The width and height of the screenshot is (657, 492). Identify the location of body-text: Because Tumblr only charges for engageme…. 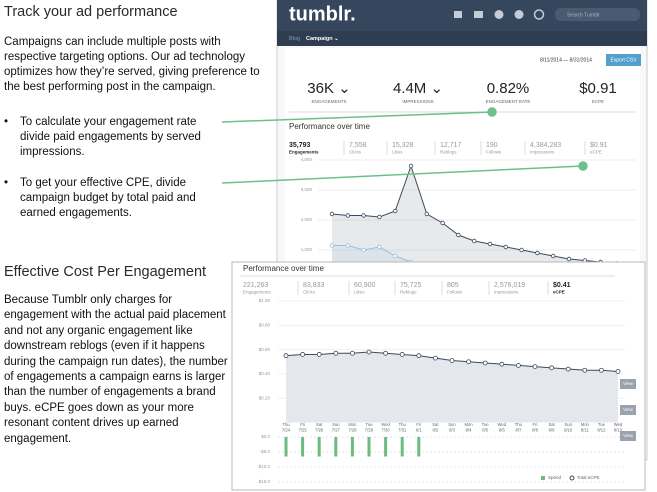
(116, 369).